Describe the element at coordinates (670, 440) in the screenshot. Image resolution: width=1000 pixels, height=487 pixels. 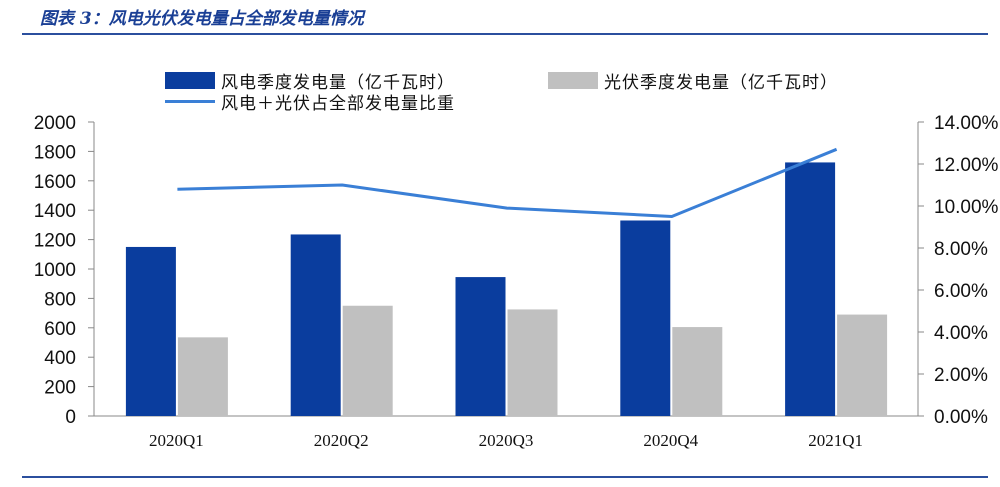
I see `x-tick-label: 2020Q4` at that location.